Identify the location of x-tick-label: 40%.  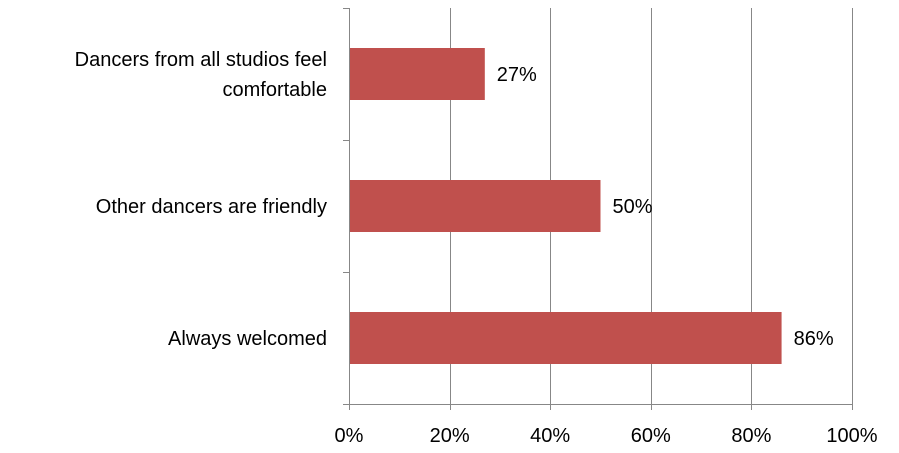
(550, 436).